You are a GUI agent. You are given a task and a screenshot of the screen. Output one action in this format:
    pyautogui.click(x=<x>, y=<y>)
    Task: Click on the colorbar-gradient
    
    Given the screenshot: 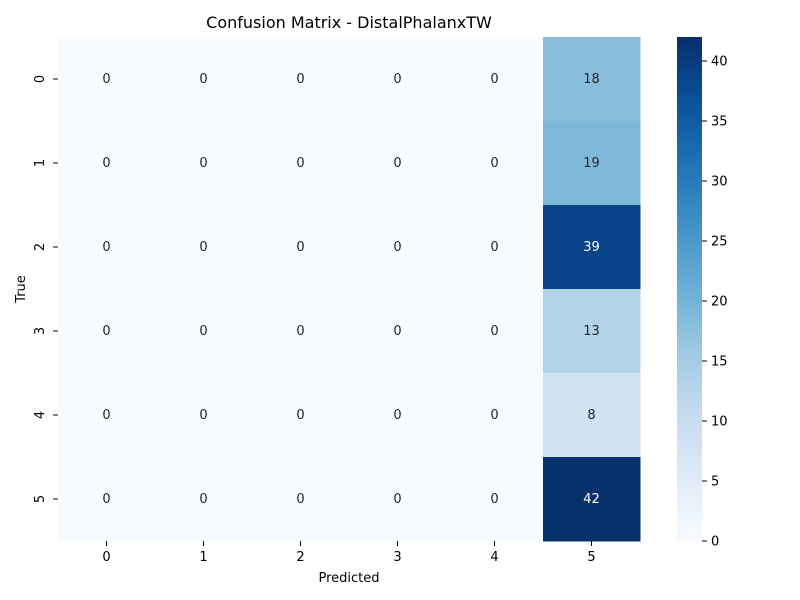 What is the action you would take?
    pyautogui.click(x=689, y=289)
    